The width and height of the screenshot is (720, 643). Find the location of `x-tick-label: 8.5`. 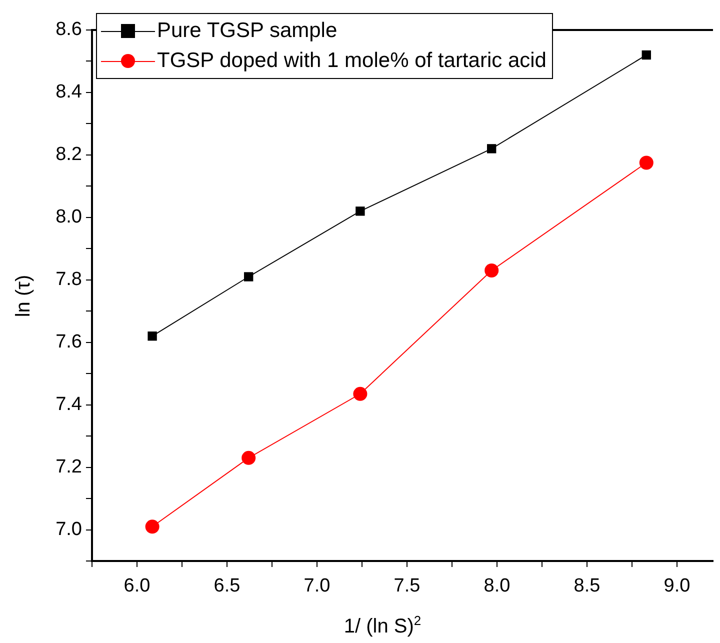

x-tick-label: 8.5 is located at coordinates (587, 586).